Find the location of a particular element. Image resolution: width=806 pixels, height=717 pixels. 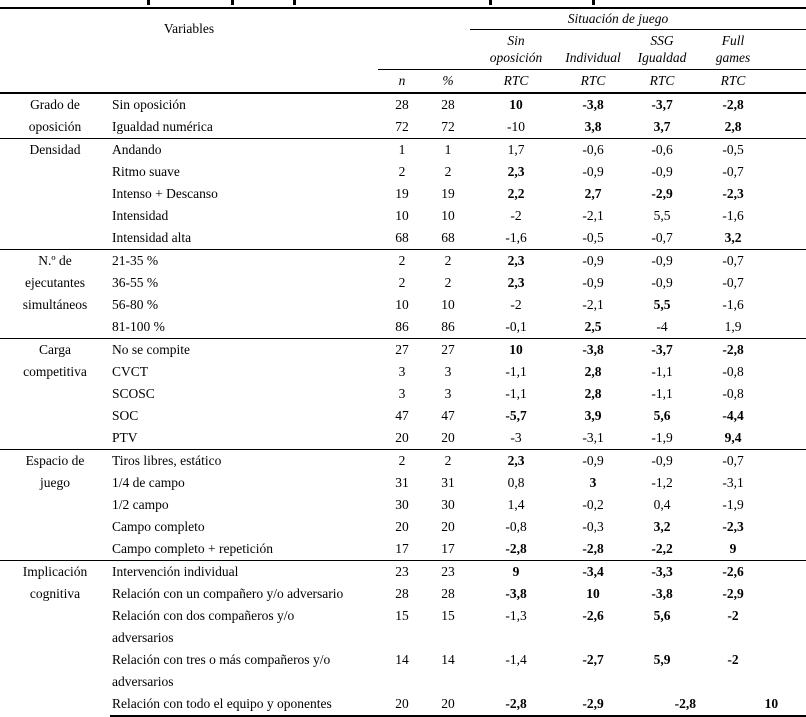

variable-cell: No se compite is located at coordinates (244, 349).